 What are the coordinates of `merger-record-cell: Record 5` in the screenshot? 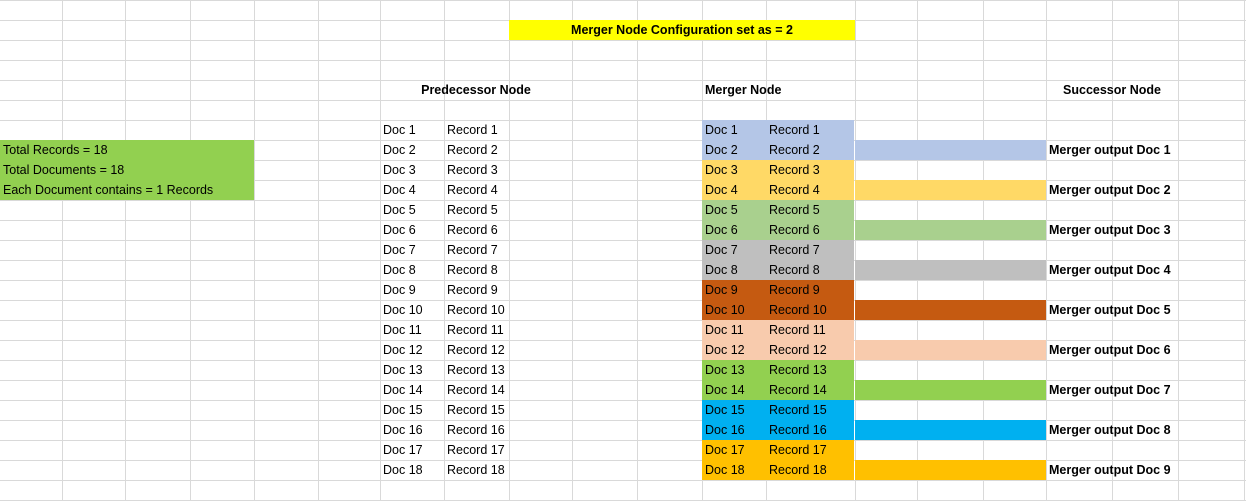 It's located at (794, 210).